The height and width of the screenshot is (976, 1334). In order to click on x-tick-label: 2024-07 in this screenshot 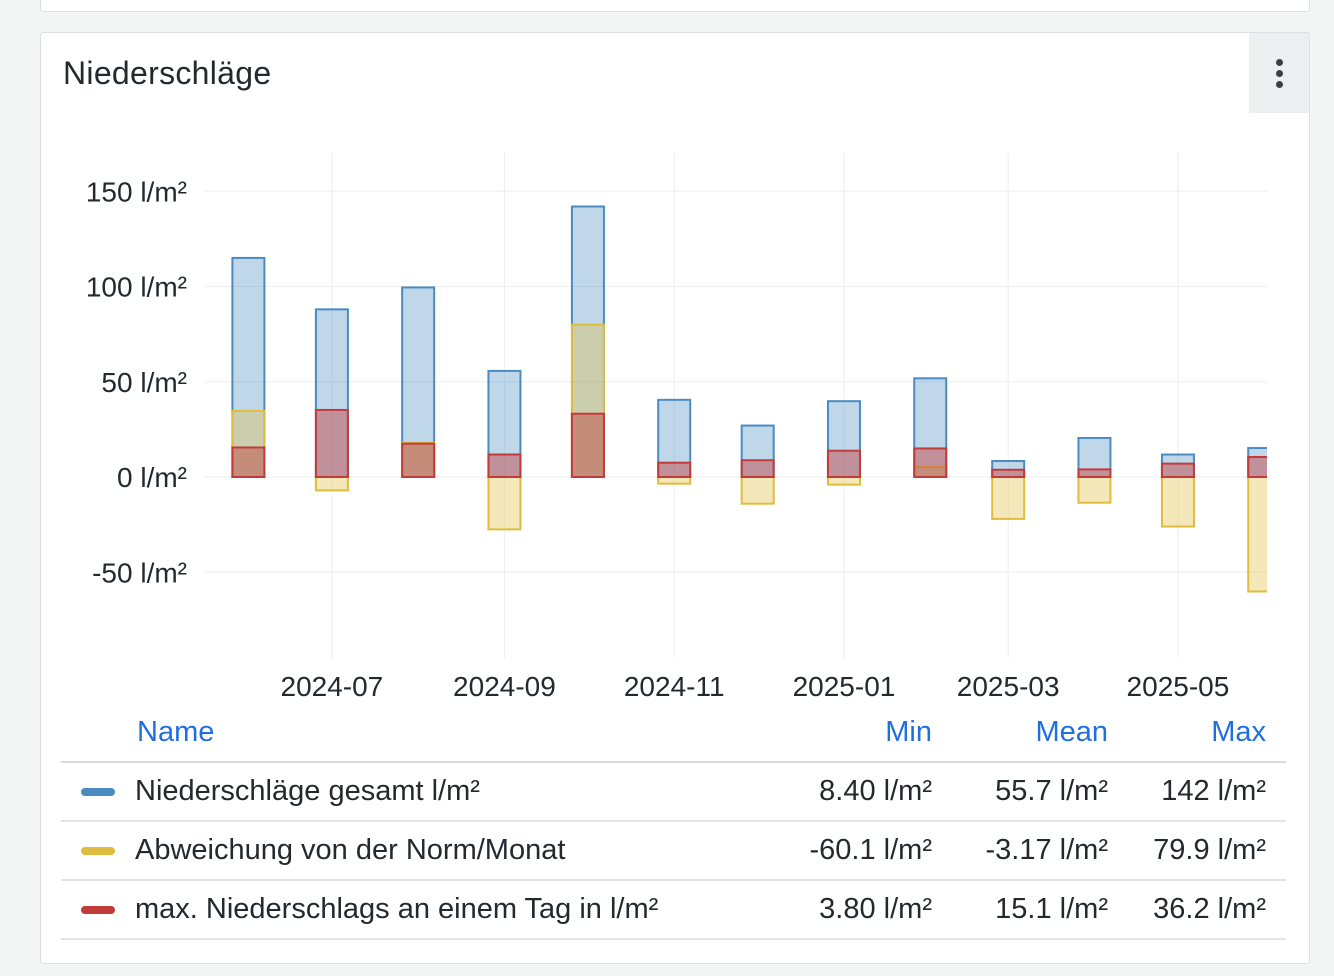, I will do `click(332, 686)`.